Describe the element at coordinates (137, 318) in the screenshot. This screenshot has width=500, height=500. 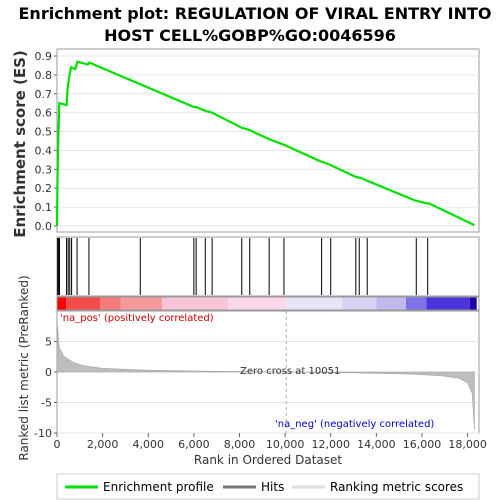
I see `na-pos-label: 'na_pos' (positively correlated)` at that location.